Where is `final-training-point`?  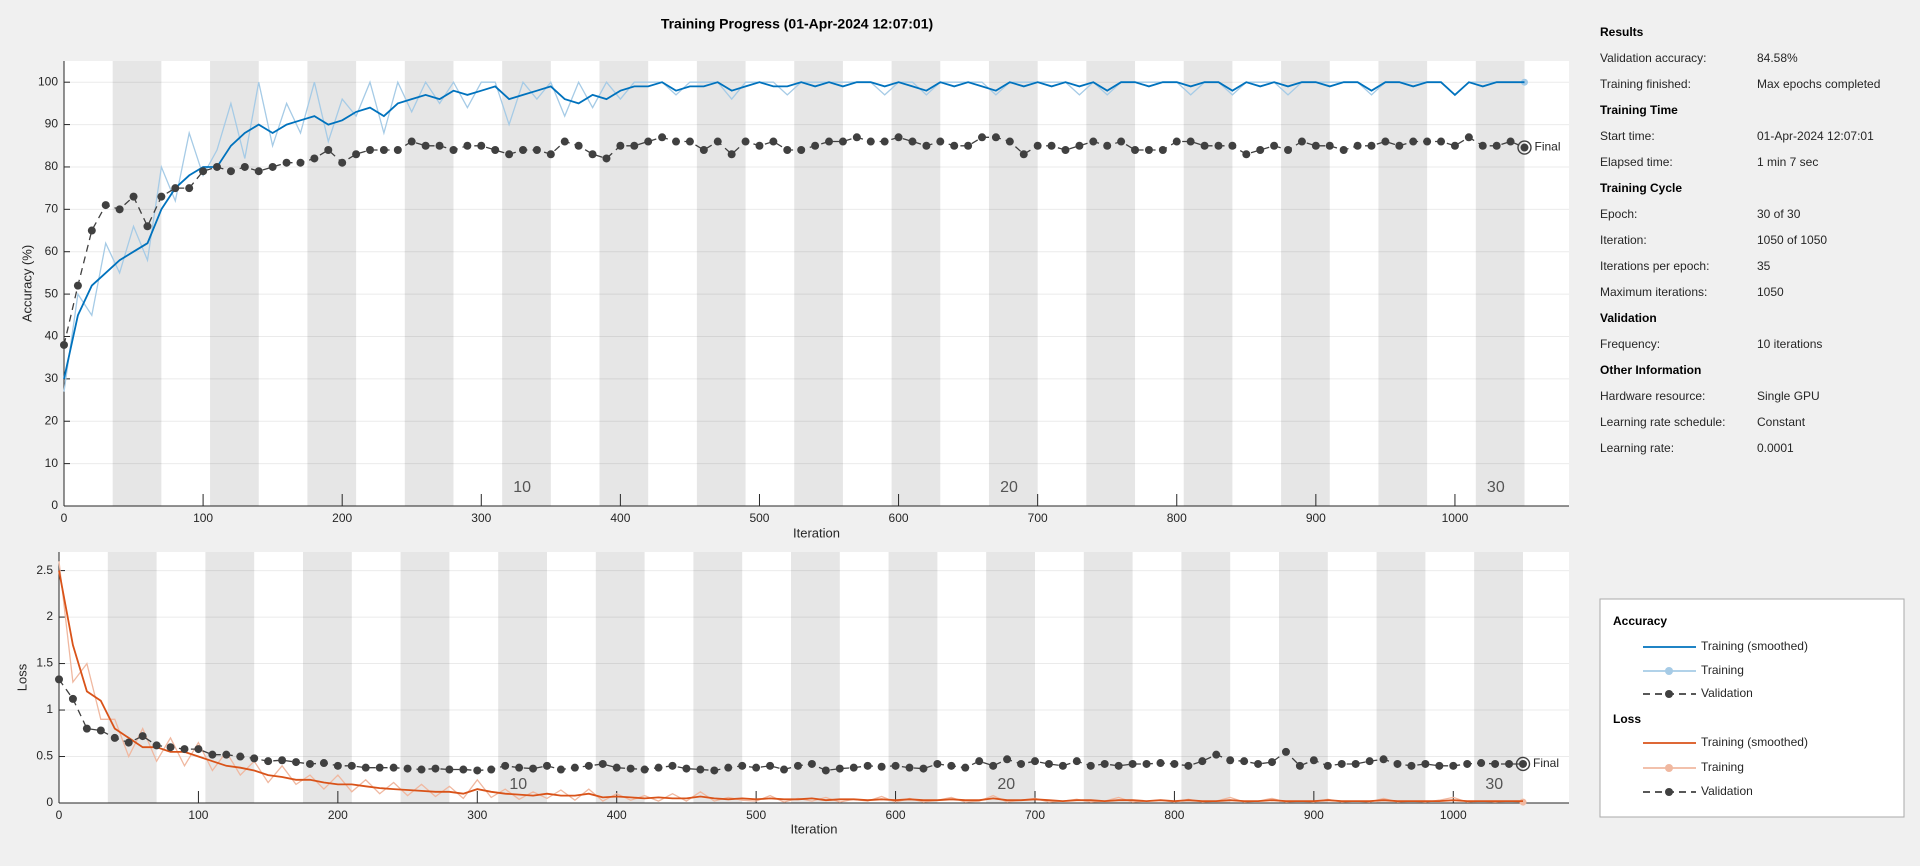
final-training-point is located at coordinates (1523, 802).